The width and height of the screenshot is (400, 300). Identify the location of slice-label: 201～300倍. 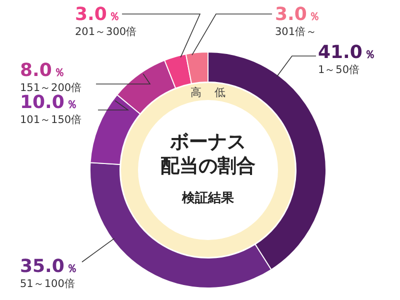
(106, 31).